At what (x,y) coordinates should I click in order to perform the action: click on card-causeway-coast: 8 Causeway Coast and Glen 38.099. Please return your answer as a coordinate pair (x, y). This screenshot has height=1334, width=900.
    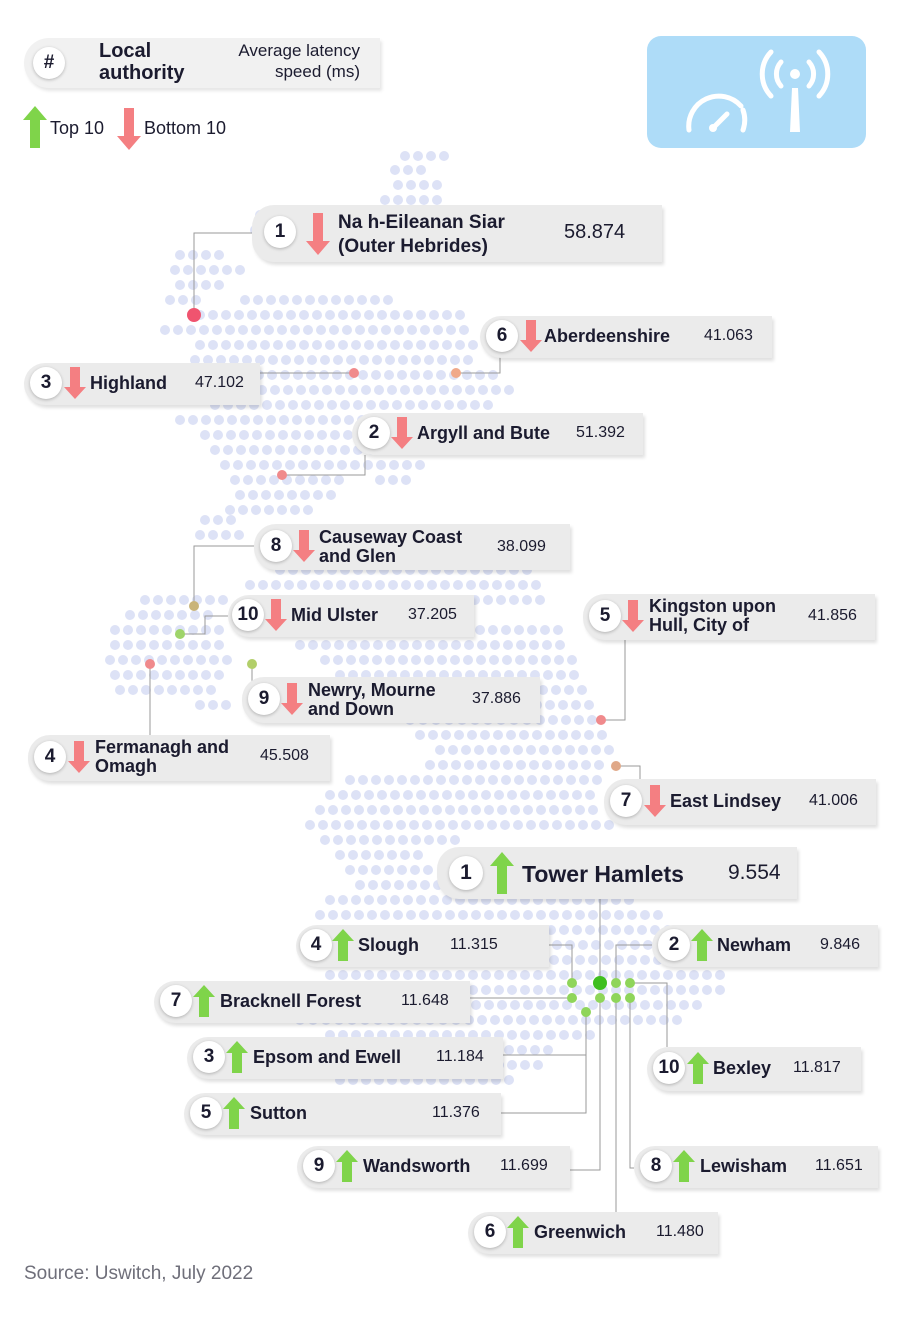
    Looking at the image, I should click on (412, 547).